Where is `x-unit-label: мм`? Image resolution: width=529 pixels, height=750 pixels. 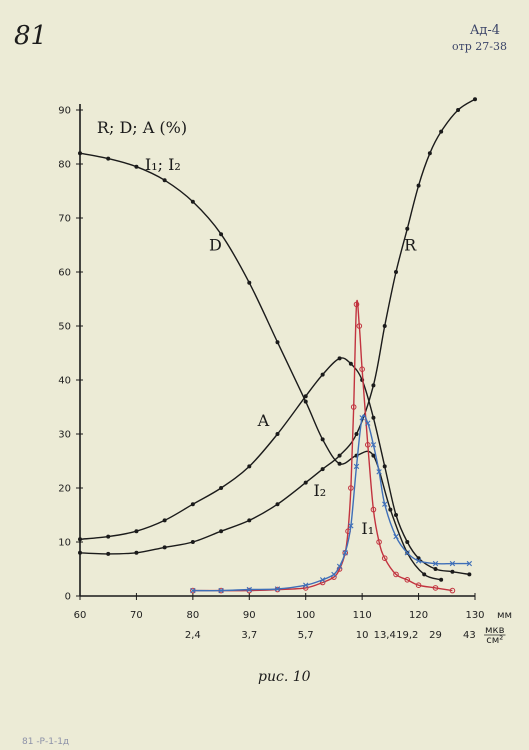 x-unit-label: мм is located at coordinates (504, 615).